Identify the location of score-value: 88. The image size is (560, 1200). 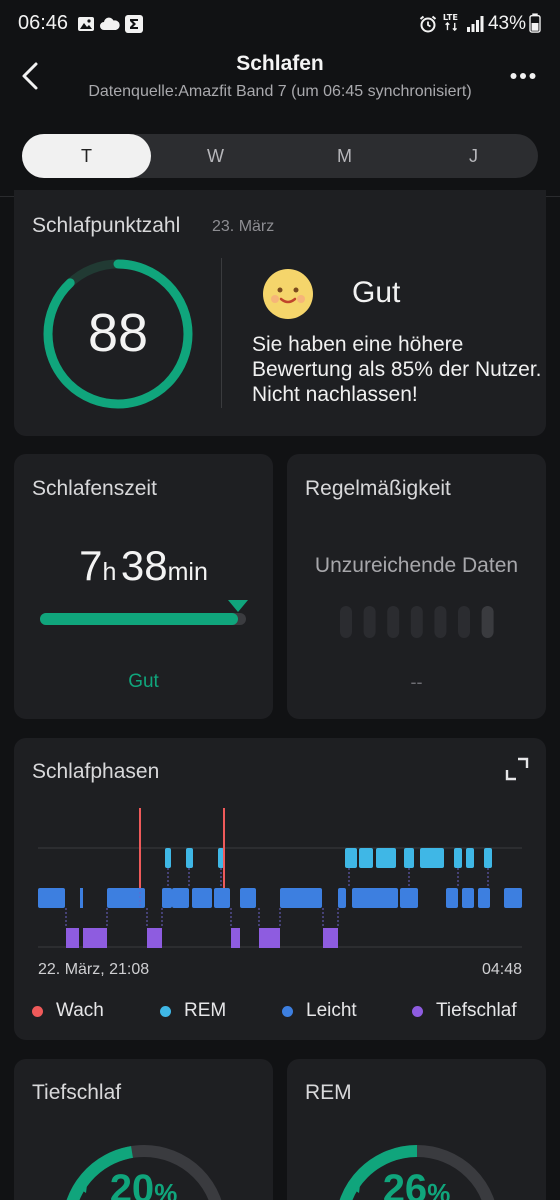
(118, 333).